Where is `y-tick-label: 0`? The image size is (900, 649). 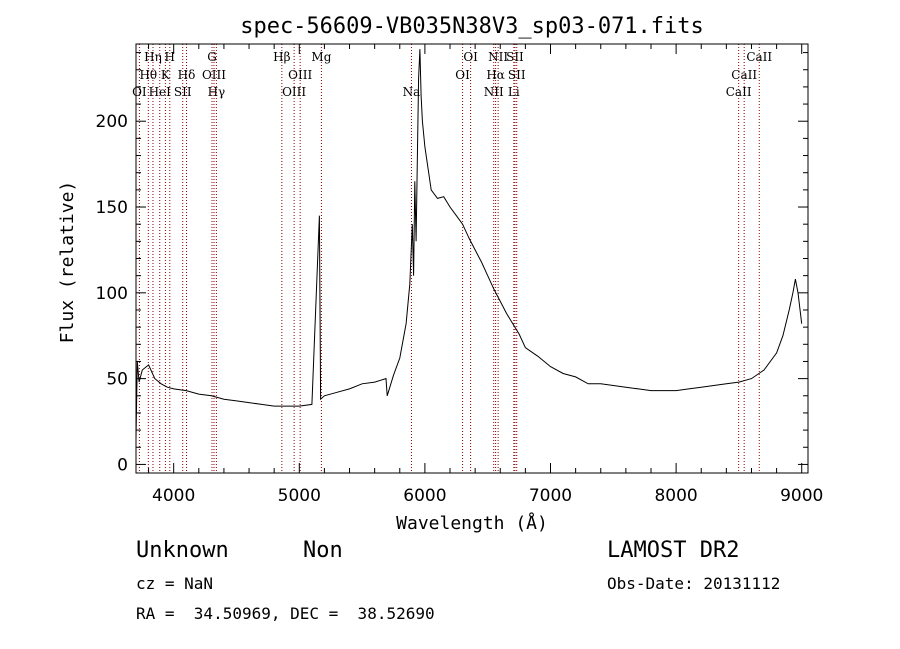 y-tick-label: 0 is located at coordinates (122, 465).